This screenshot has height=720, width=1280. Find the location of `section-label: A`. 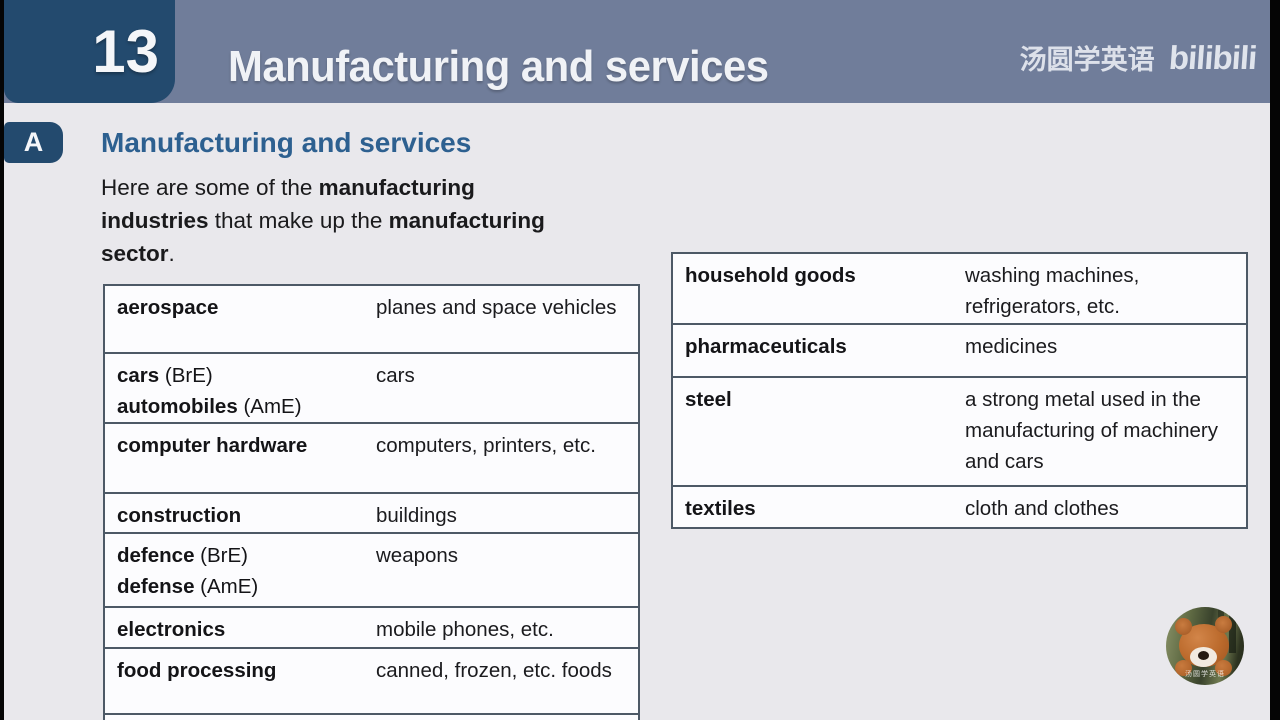

section-label: A is located at coordinates (33, 142).